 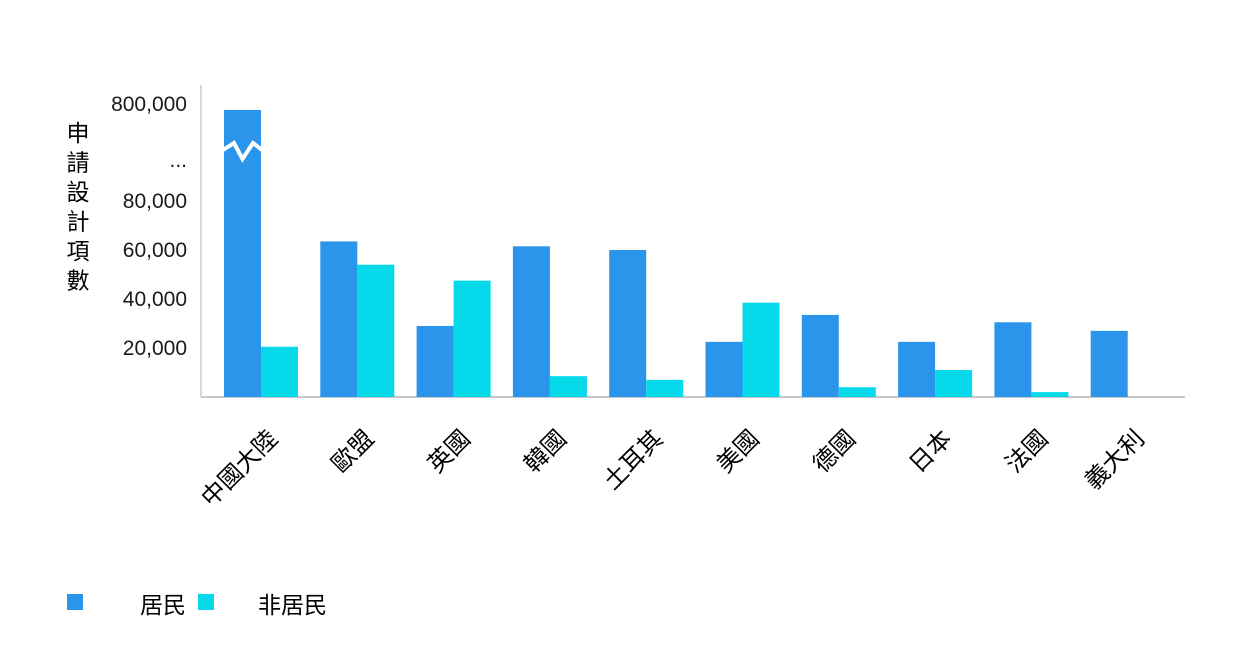 I want to click on y-axis-label-char: 計, so click(x=78, y=223).